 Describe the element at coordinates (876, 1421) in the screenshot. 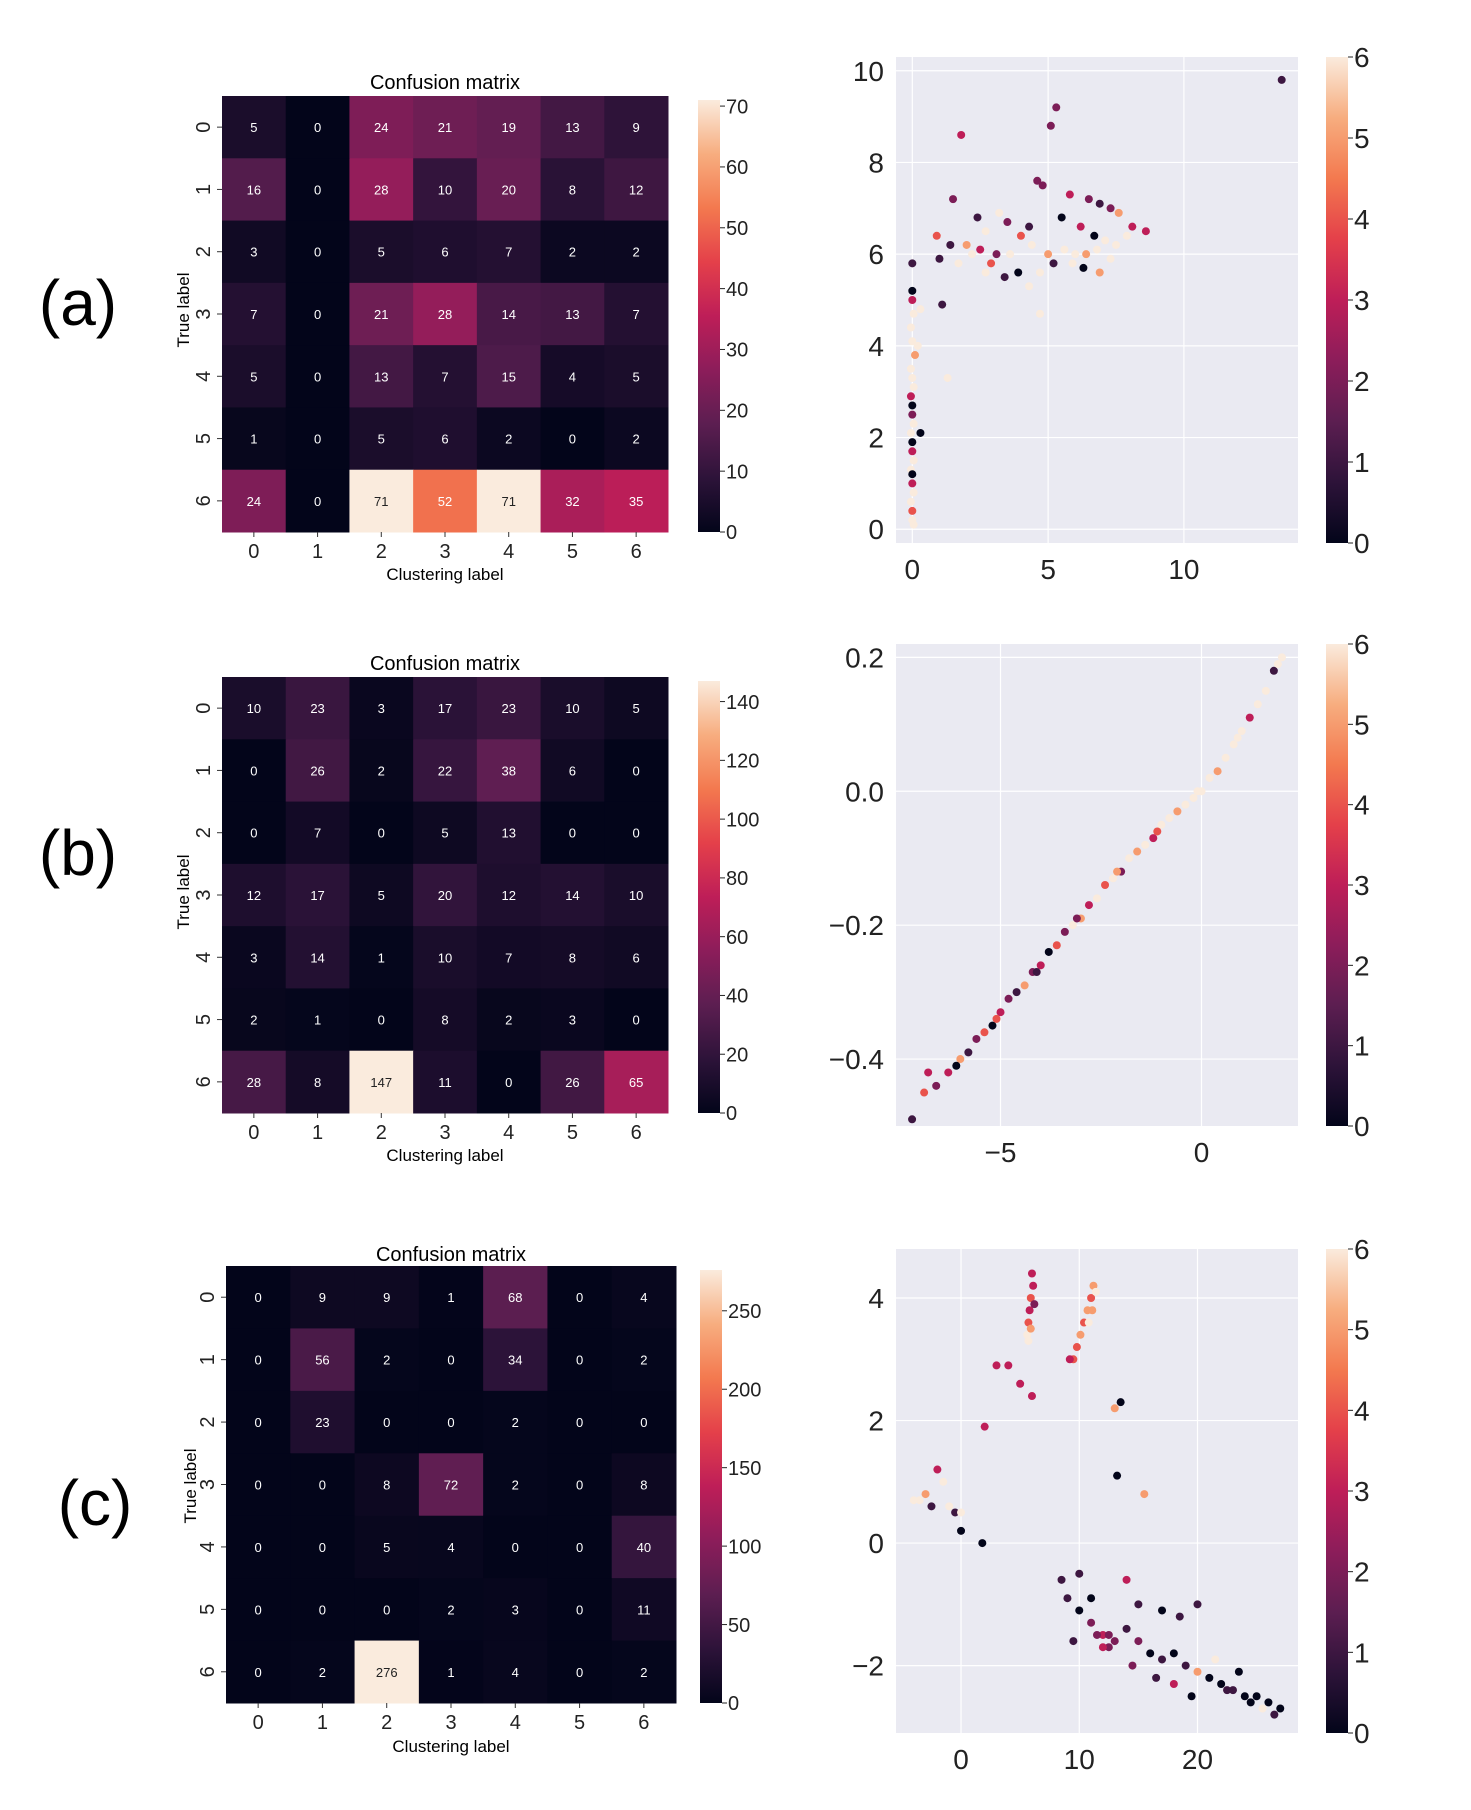

I see `y-tick-label: 2` at that location.